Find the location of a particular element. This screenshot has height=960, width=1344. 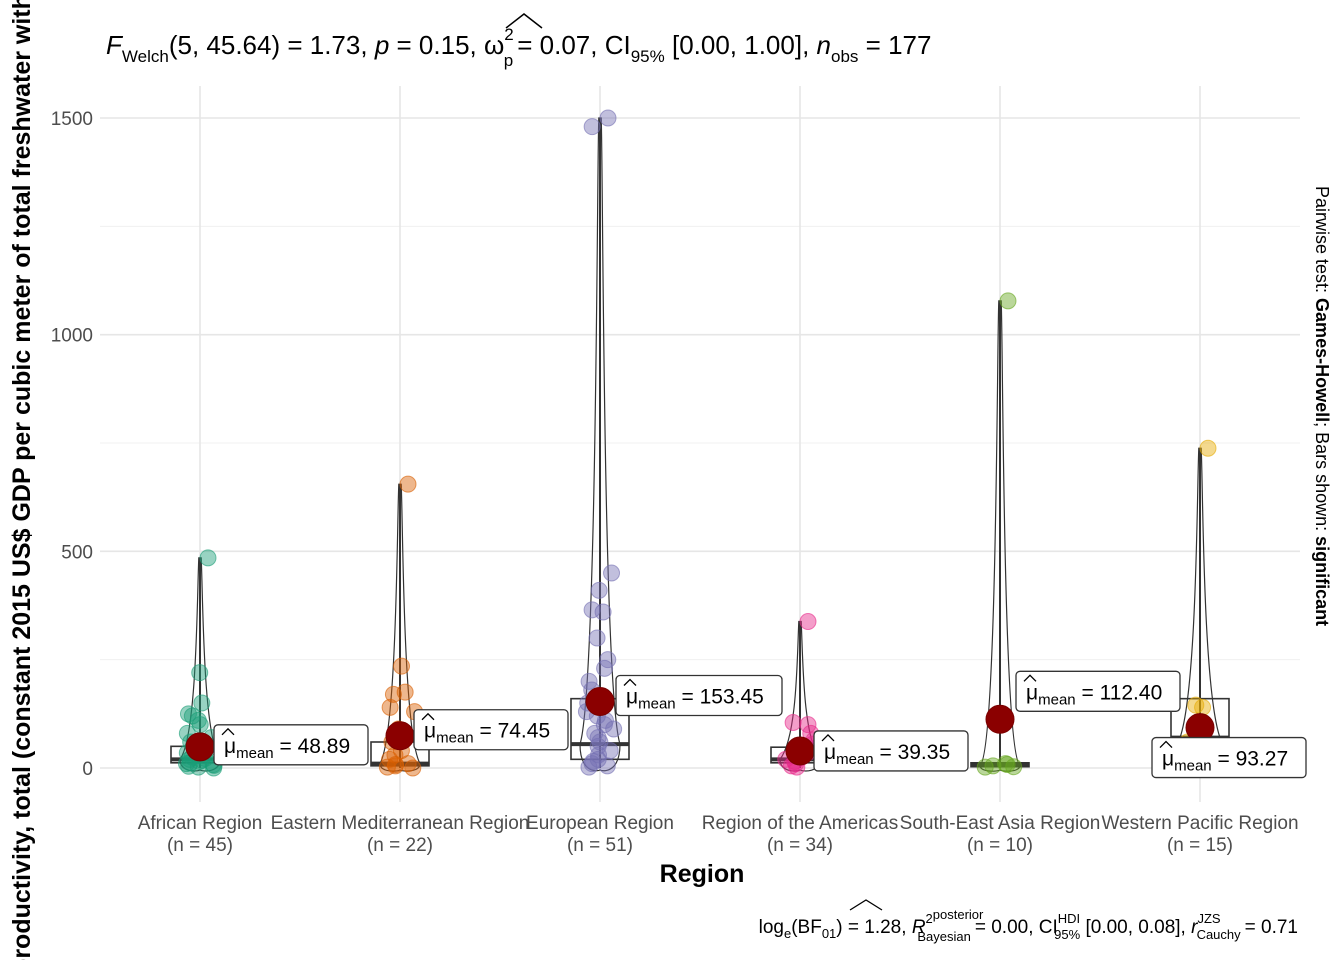

mean-label-3: μmean = 39.35 is located at coordinates (891, 751).